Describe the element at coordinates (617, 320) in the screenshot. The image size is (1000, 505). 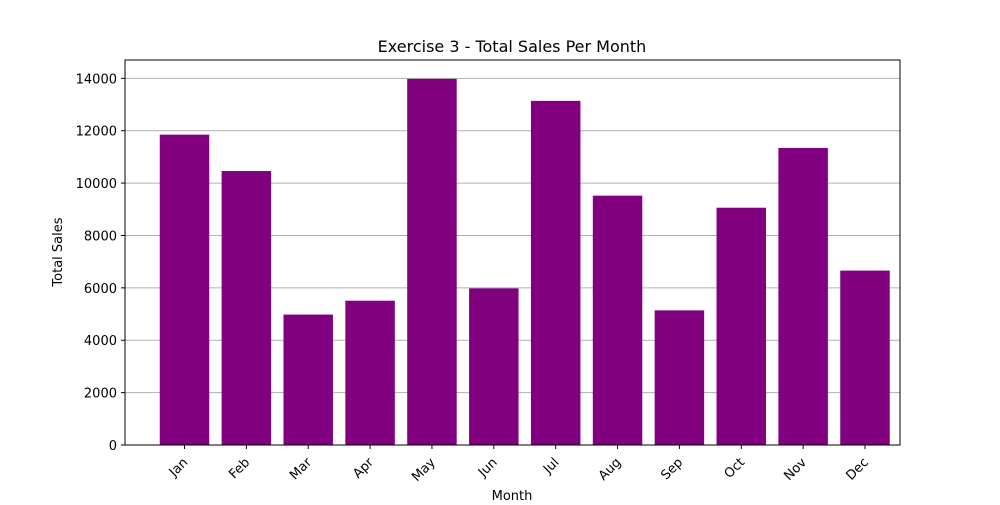
I see `bar-aug` at that location.